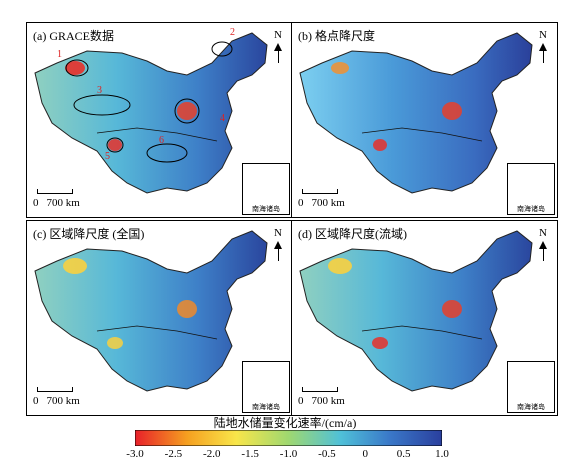 The height and width of the screenshot is (469, 570). I want to click on colorbar-tick-label: -1.0, so click(288, 454).